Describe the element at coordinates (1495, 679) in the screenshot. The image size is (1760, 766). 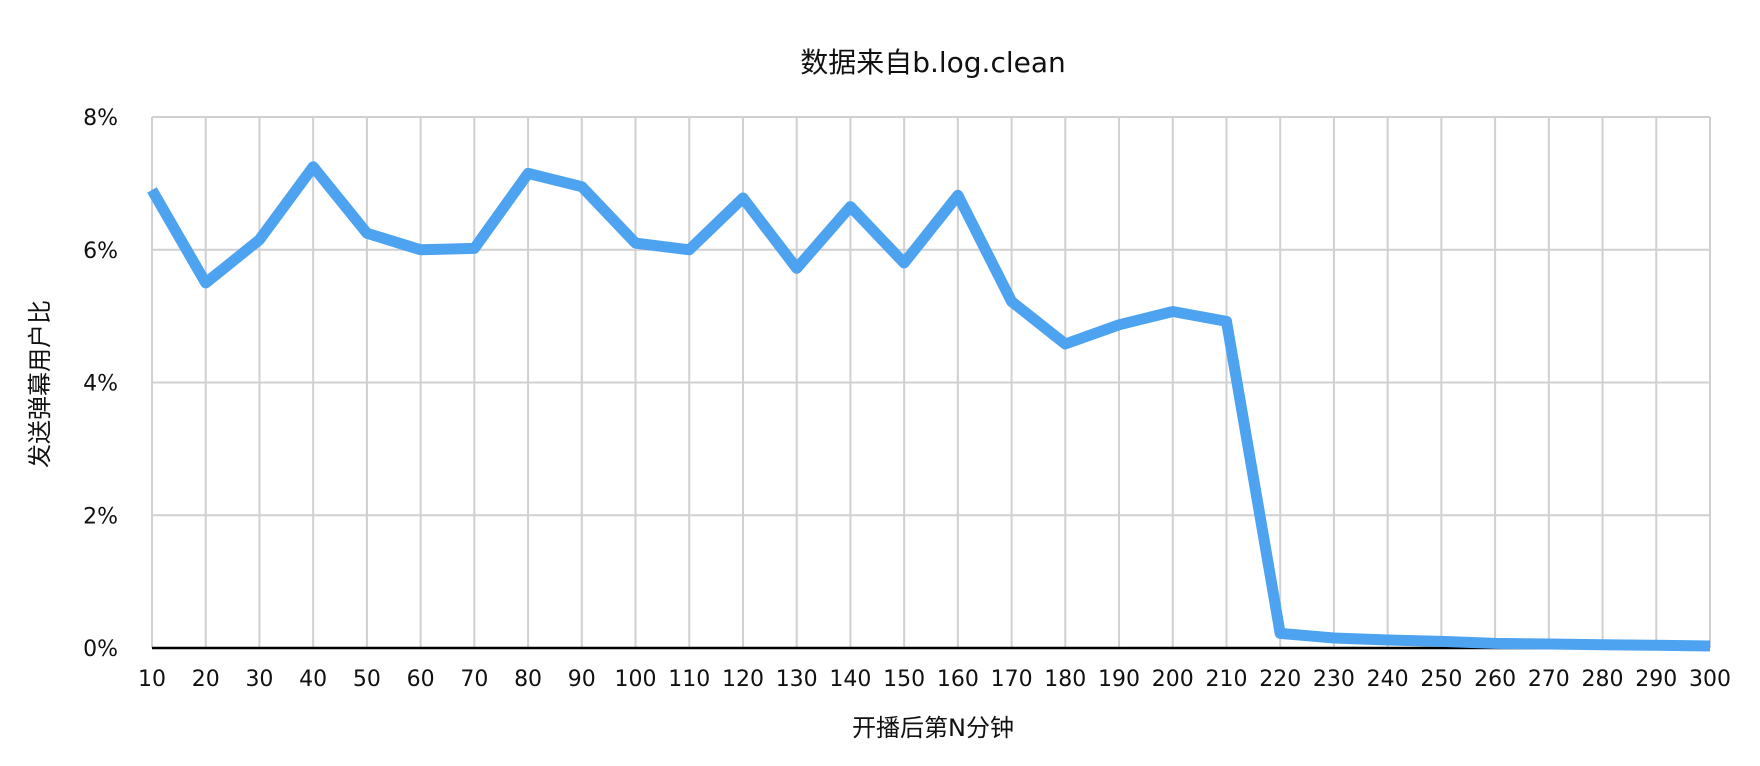
I see `x-tick-label: 260` at that location.